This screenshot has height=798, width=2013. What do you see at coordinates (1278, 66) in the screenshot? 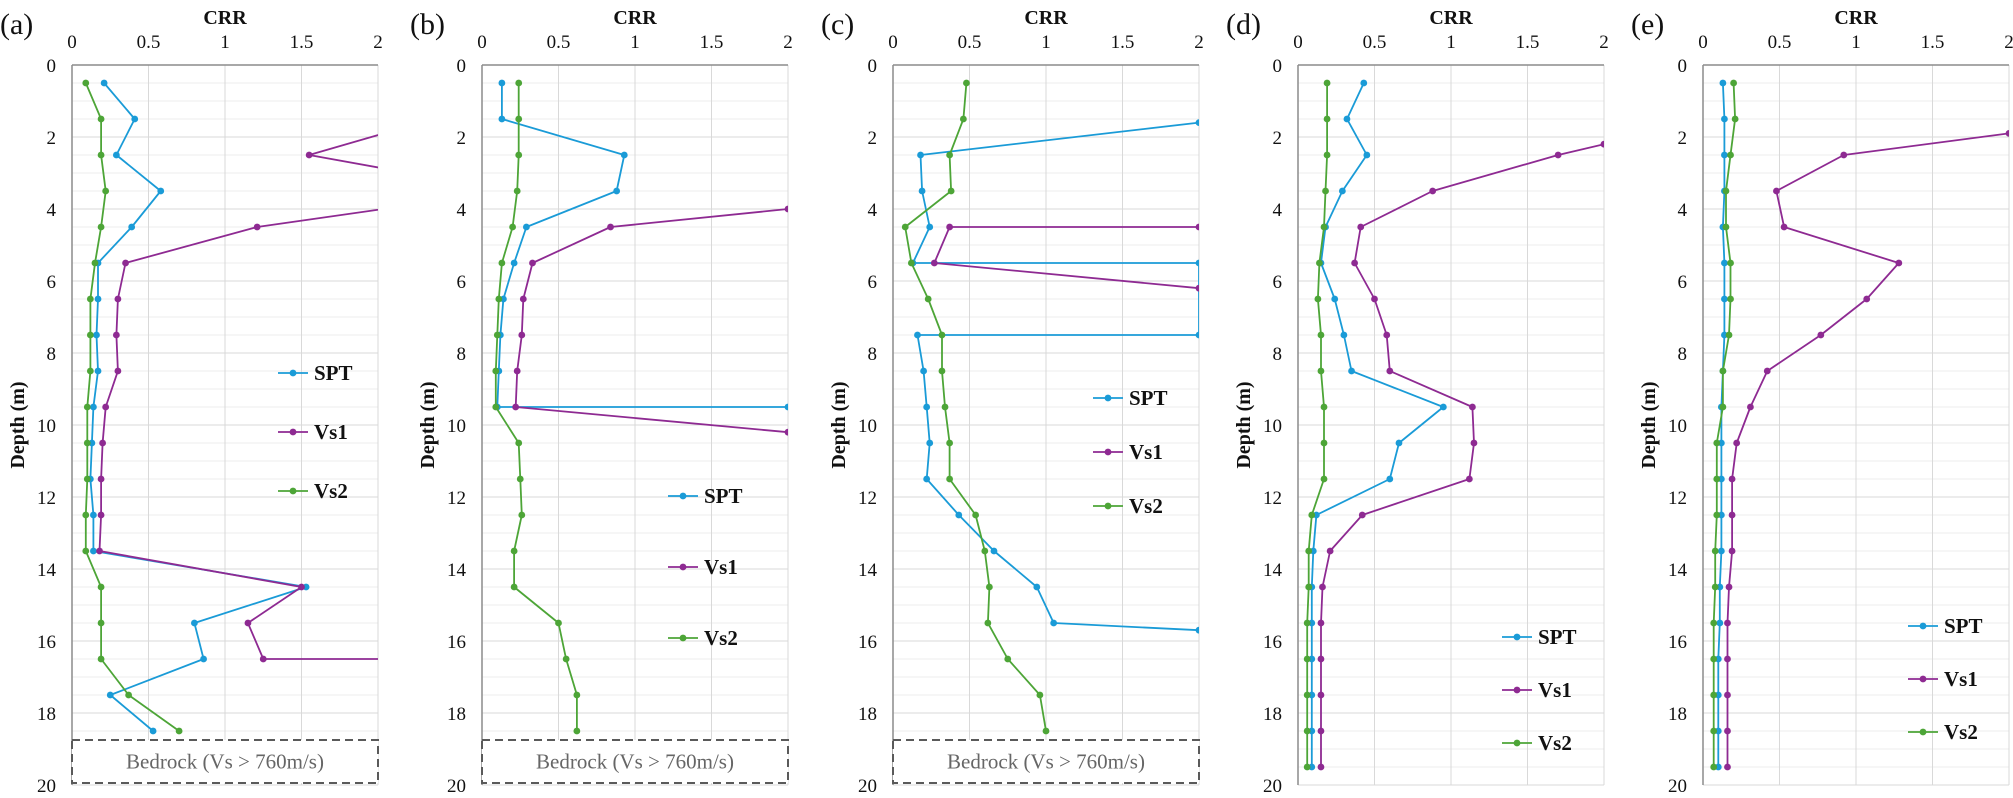
I see `y-tick-label: 0` at bounding box center [1278, 66].